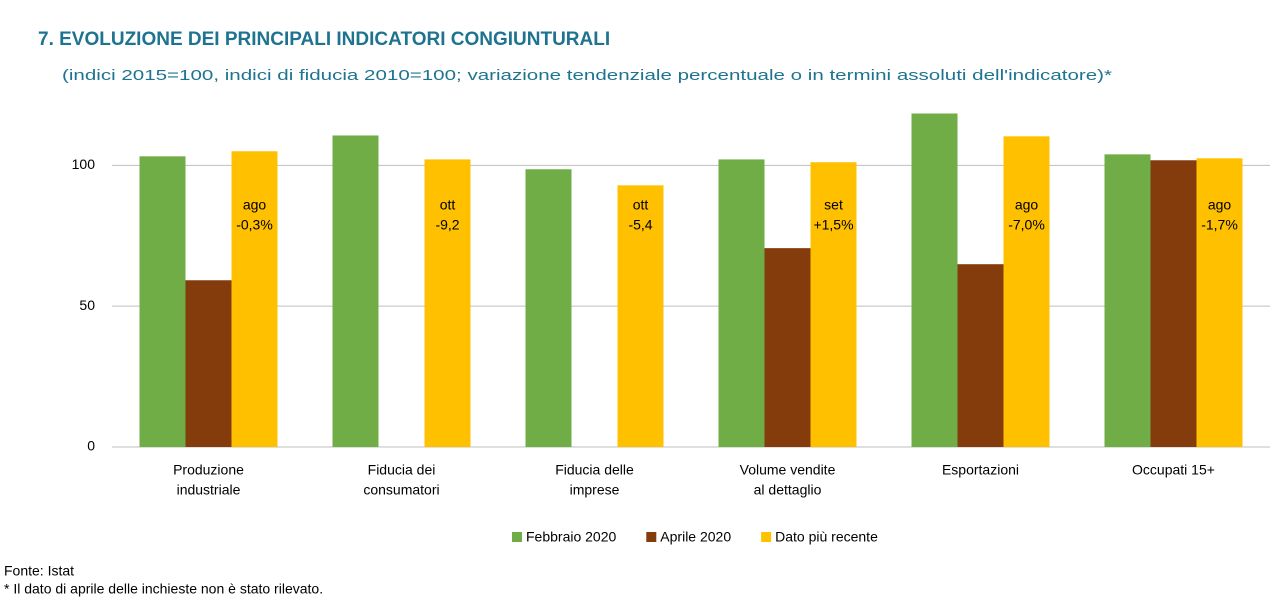  Describe the element at coordinates (833, 205) in the screenshot. I see `annotation: set` at that location.